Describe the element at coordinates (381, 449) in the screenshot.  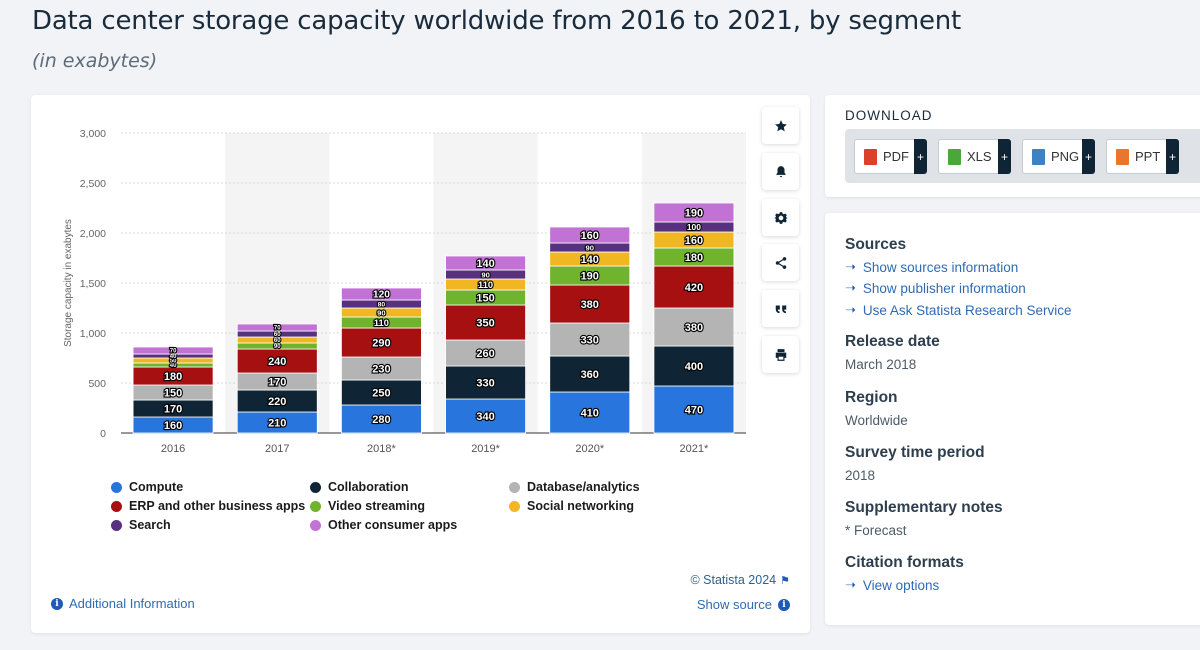
I see `x-tick-label: 2018*` at that location.